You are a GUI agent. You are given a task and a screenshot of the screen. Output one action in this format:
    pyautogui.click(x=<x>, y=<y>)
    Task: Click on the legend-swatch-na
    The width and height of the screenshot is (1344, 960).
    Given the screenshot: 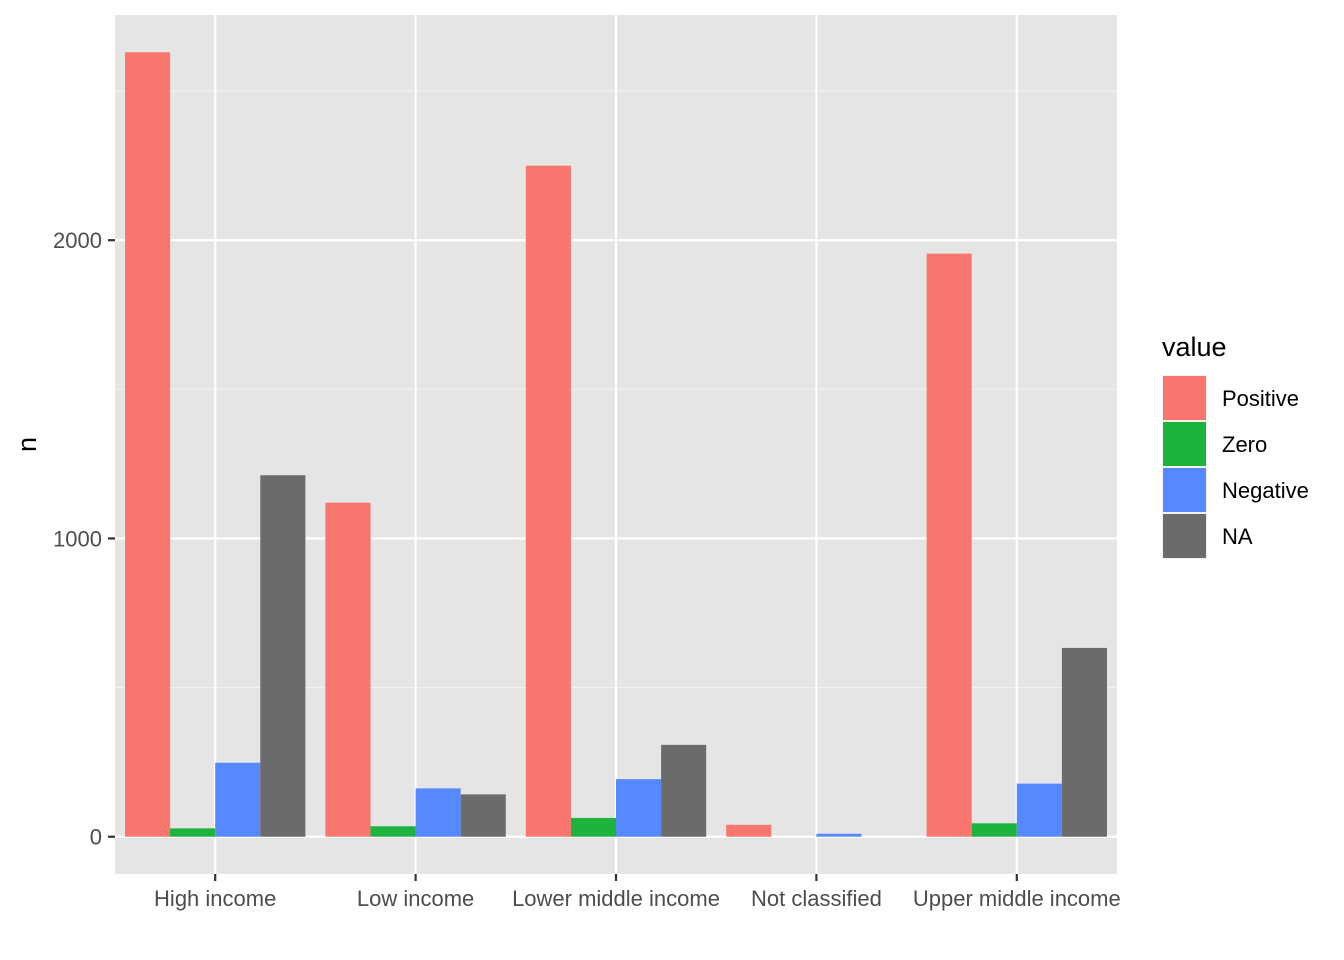 What is the action you would take?
    pyautogui.click(x=1184, y=536)
    